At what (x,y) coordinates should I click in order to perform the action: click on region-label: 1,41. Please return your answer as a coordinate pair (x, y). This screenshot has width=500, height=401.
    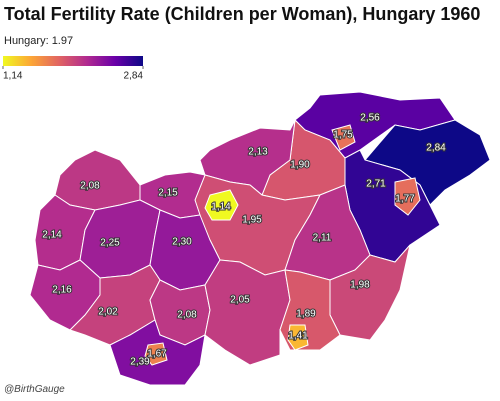
    Looking at the image, I should click on (298, 336).